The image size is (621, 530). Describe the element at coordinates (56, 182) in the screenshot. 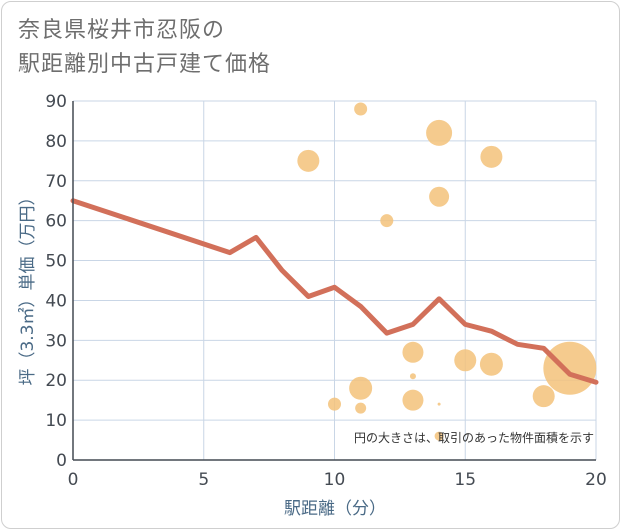

I see `y-tick-label-70: 70` at that location.